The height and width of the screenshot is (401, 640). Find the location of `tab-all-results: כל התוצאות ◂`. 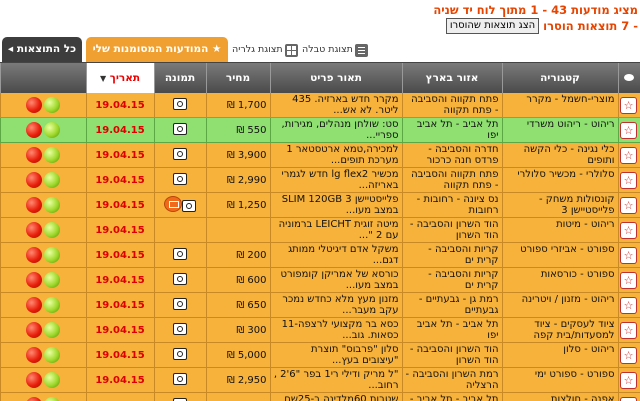

tab-all-results: כל התוצאות ◂ is located at coordinates (42, 49).